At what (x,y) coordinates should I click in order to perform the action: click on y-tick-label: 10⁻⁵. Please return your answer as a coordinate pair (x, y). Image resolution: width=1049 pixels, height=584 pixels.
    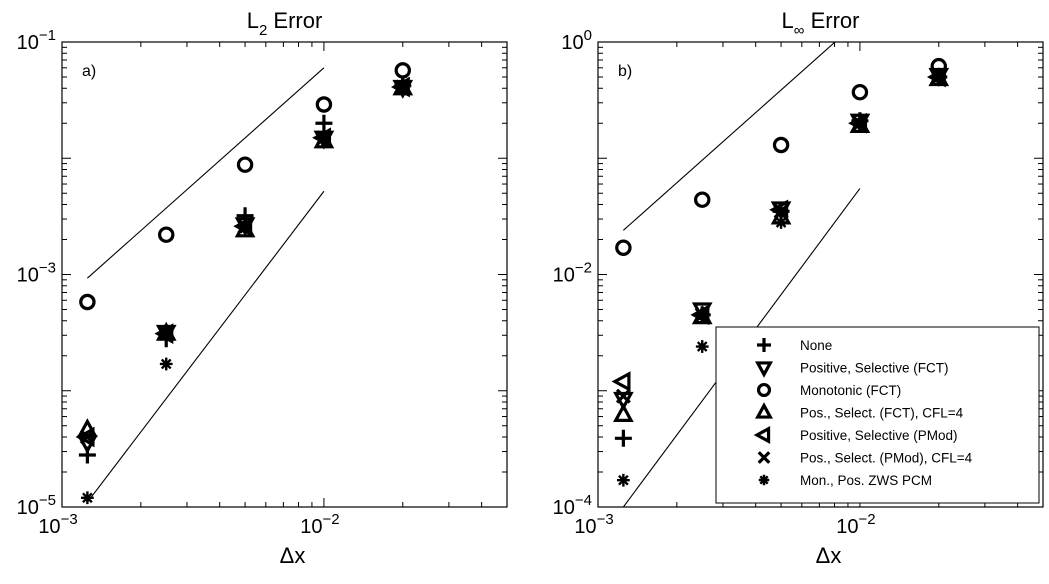
    Looking at the image, I should click on (36, 505).